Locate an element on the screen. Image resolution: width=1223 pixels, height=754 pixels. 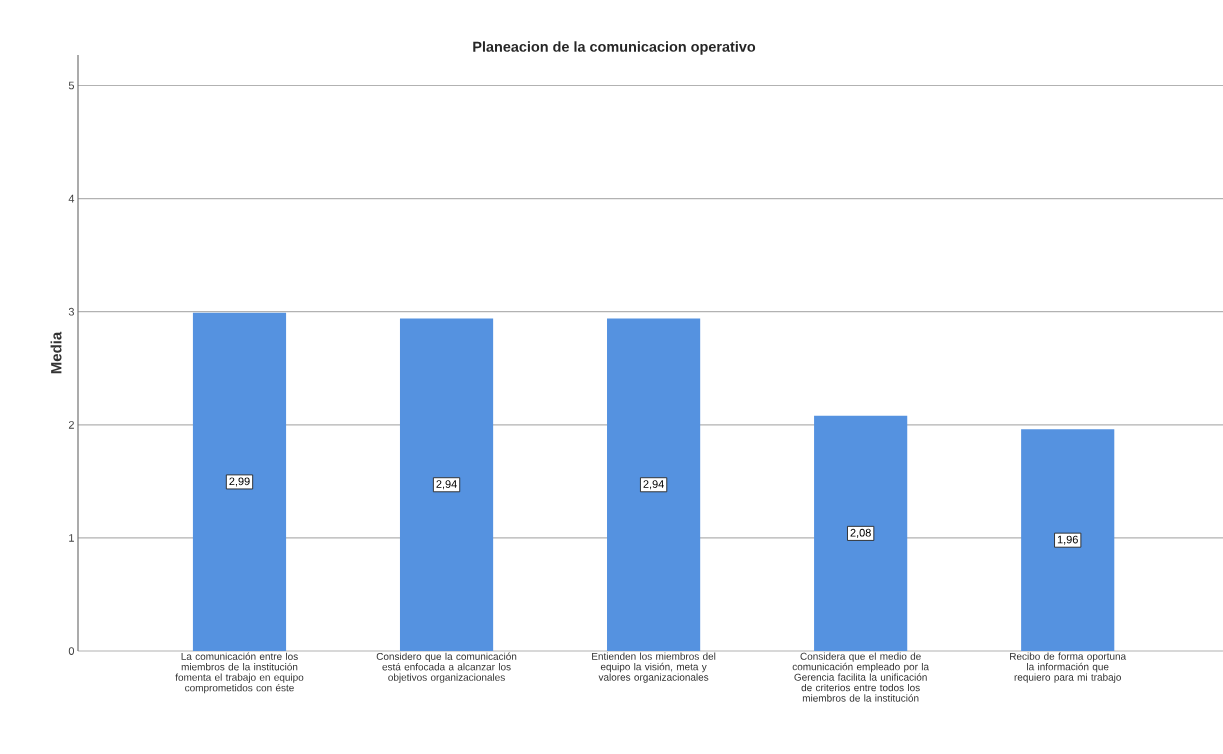
y-tick-label: 1 is located at coordinates (71, 538).